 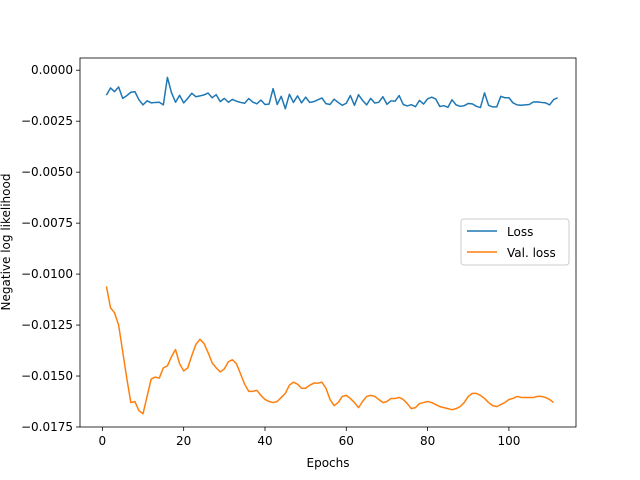 What do you see at coordinates (47, 325) in the screenshot?
I see `y-tick-label: −0.0125` at bounding box center [47, 325].